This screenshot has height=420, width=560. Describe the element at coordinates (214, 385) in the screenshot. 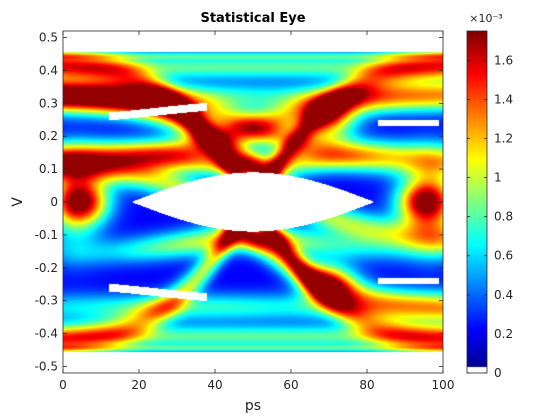

I see `x-tick-label: 40` at that location.